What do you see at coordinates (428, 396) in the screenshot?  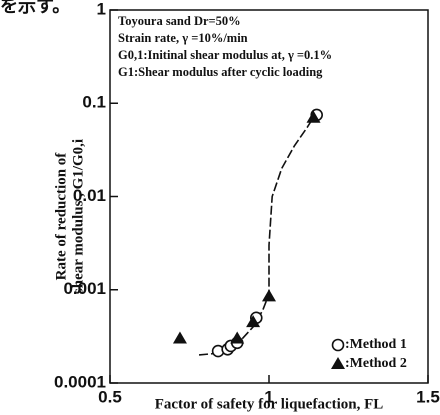 I see `x-tick-label: 1.5` at bounding box center [428, 396].